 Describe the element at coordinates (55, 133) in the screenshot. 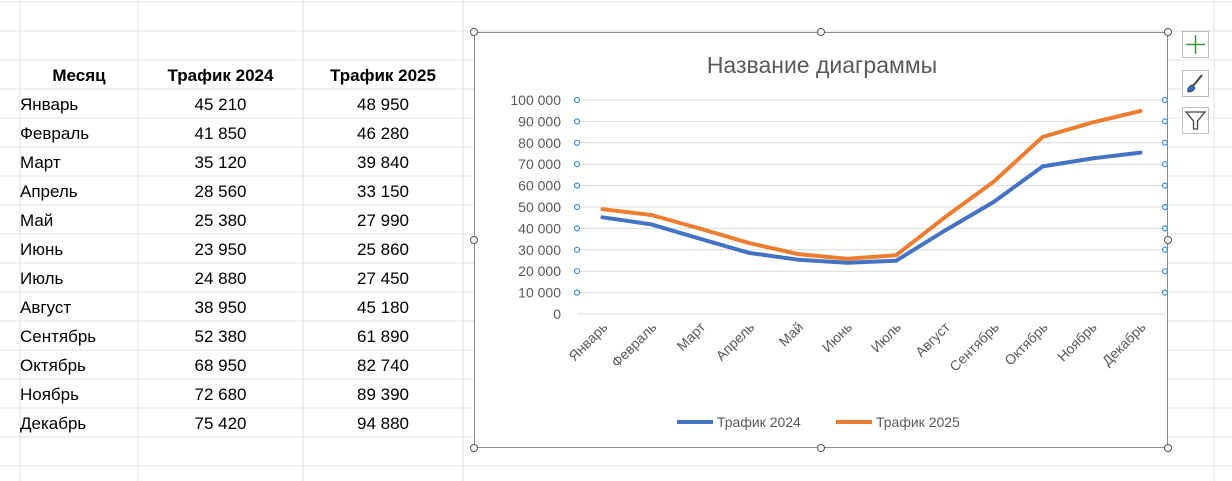

I see `month-cell: Февраль` at that location.